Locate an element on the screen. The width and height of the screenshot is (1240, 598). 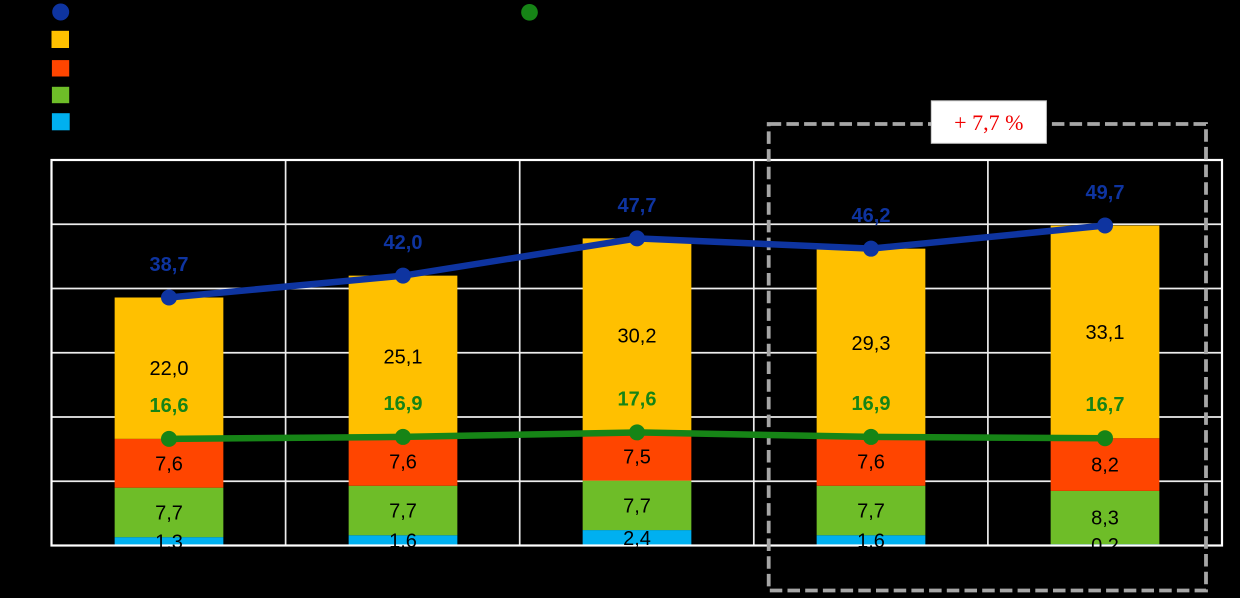
svg-text: 49,7 is located at coordinates (1105, 193).